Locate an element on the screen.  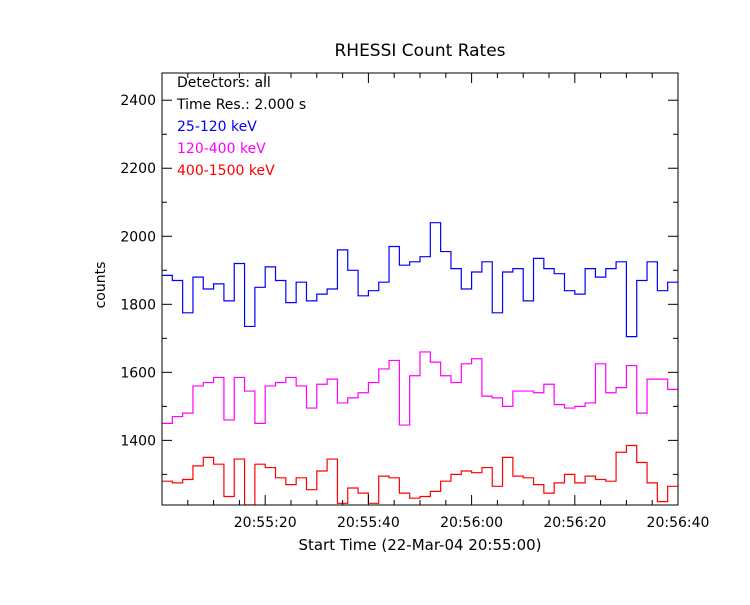
legend-entry-1: 120-400 keV is located at coordinates (221, 149).